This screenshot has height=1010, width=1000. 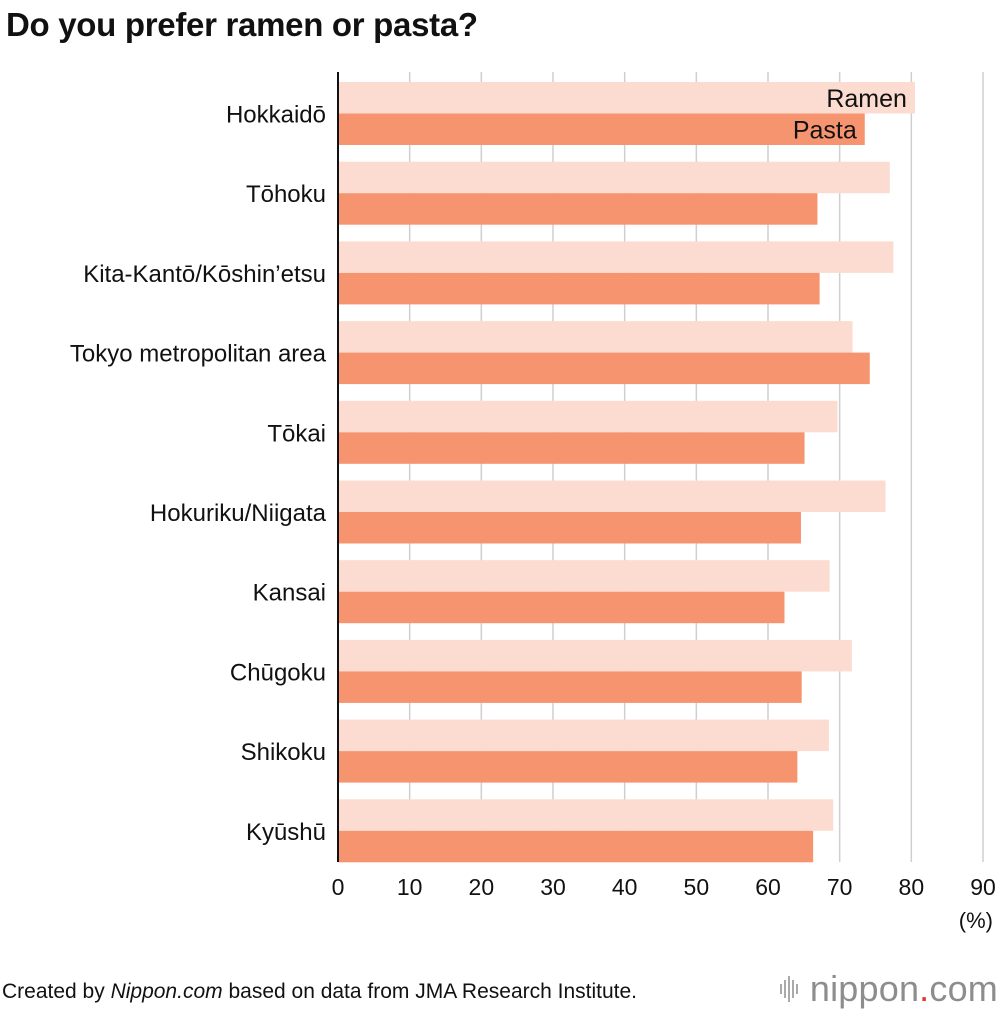 What do you see at coordinates (825, 130) in the screenshot?
I see `series-label: Pasta` at bounding box center [825, 130].